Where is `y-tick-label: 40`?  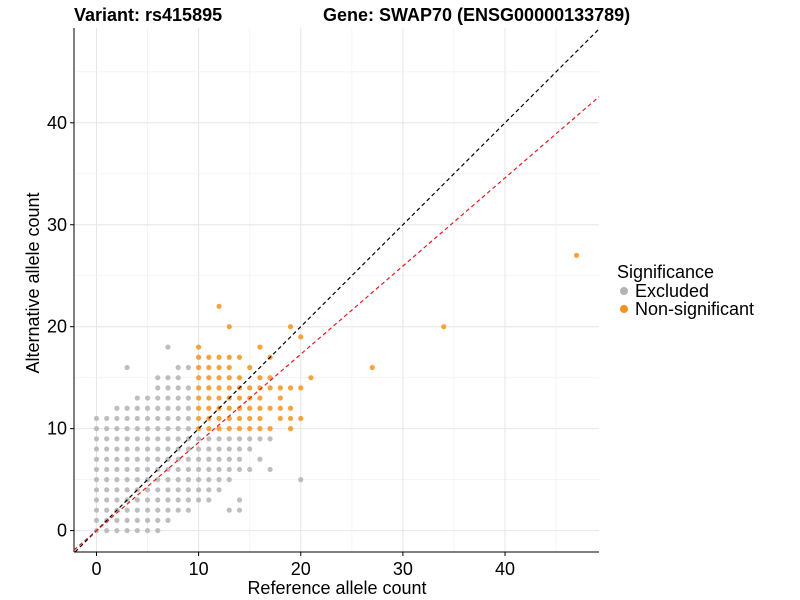 y-tick-label: 40 is located at coordinates (57, 123).